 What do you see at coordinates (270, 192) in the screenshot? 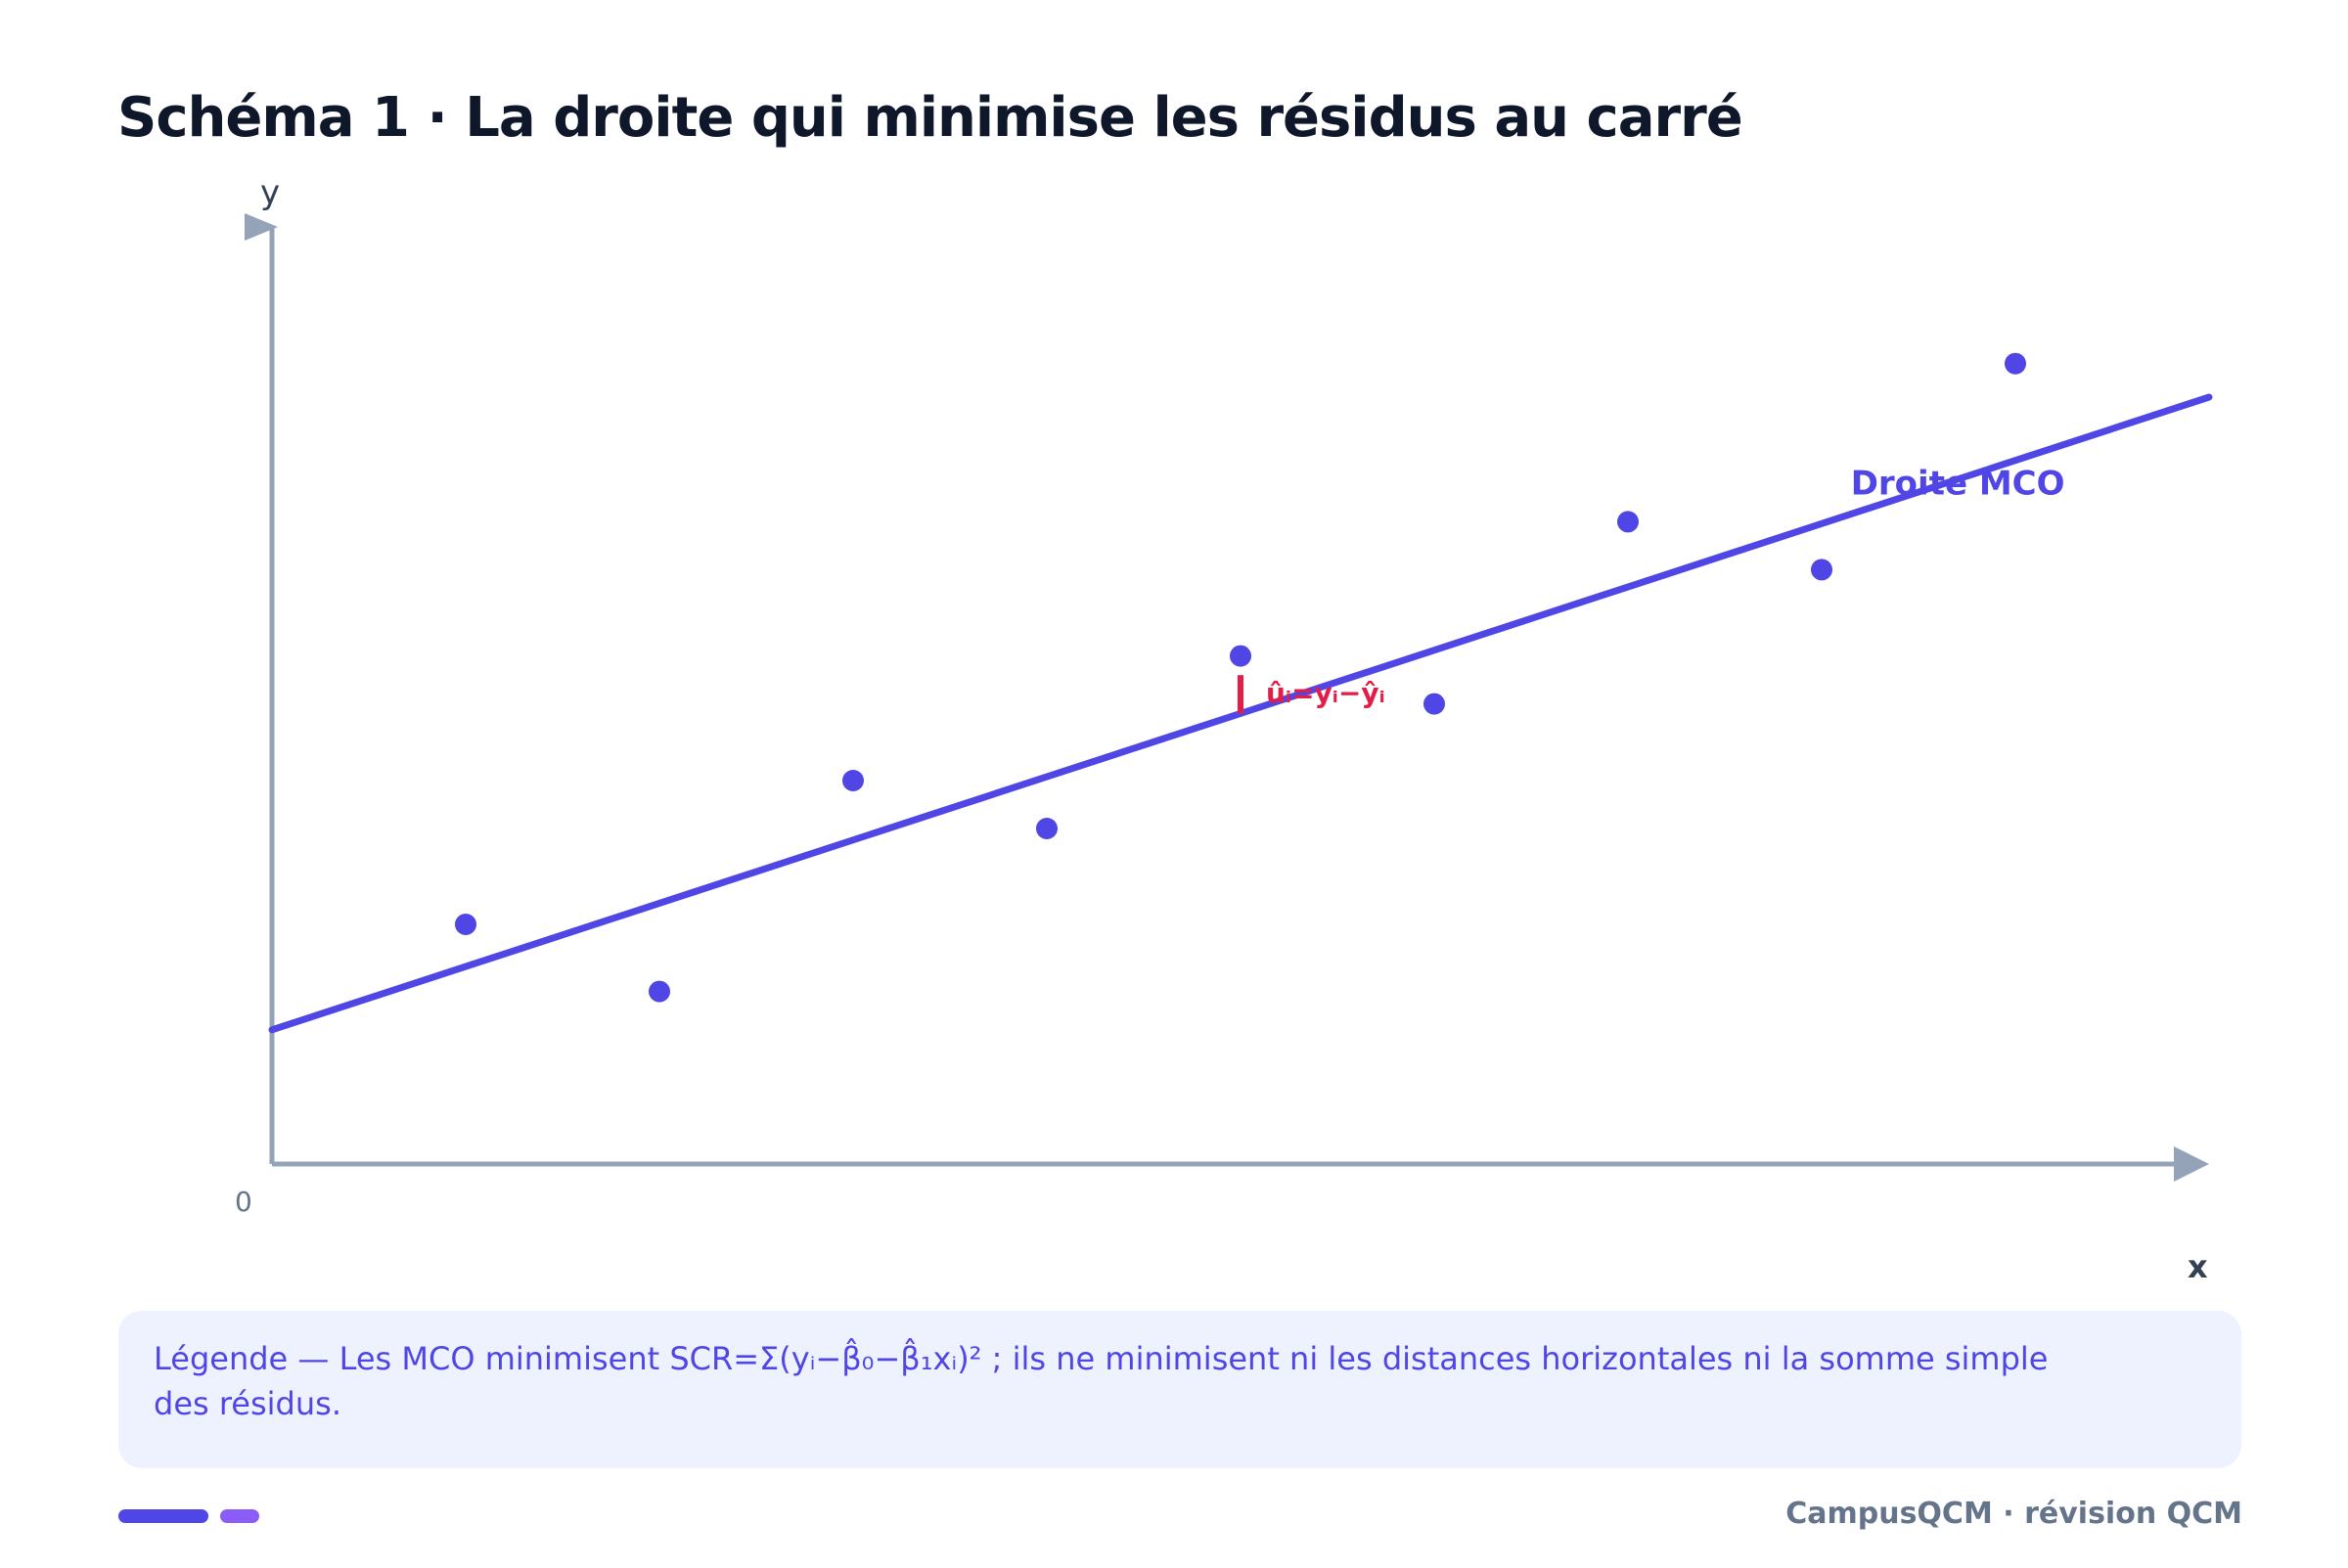
I see `y-axis-label: y` at bounding box center [270, 192].